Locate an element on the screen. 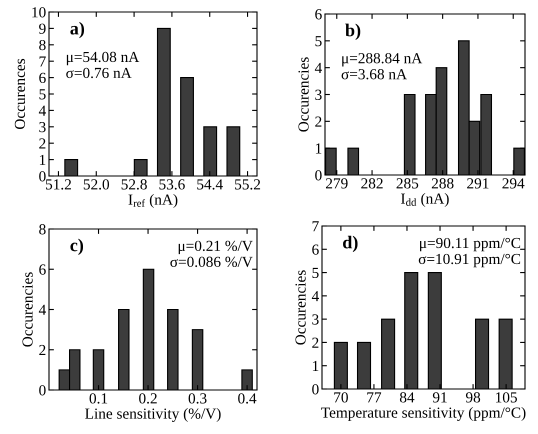 The height and width of the screenshot is (434, 538). x-tick-label: 53.6 is located at coordinates (172, 184).